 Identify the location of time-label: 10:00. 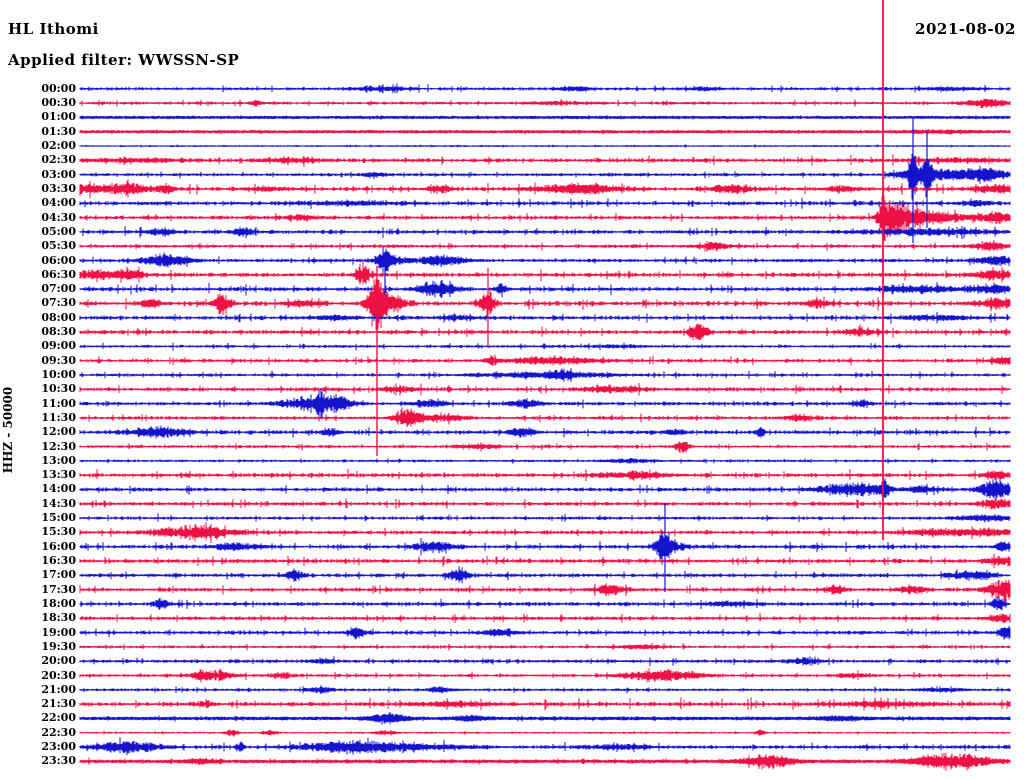
(58, 374).